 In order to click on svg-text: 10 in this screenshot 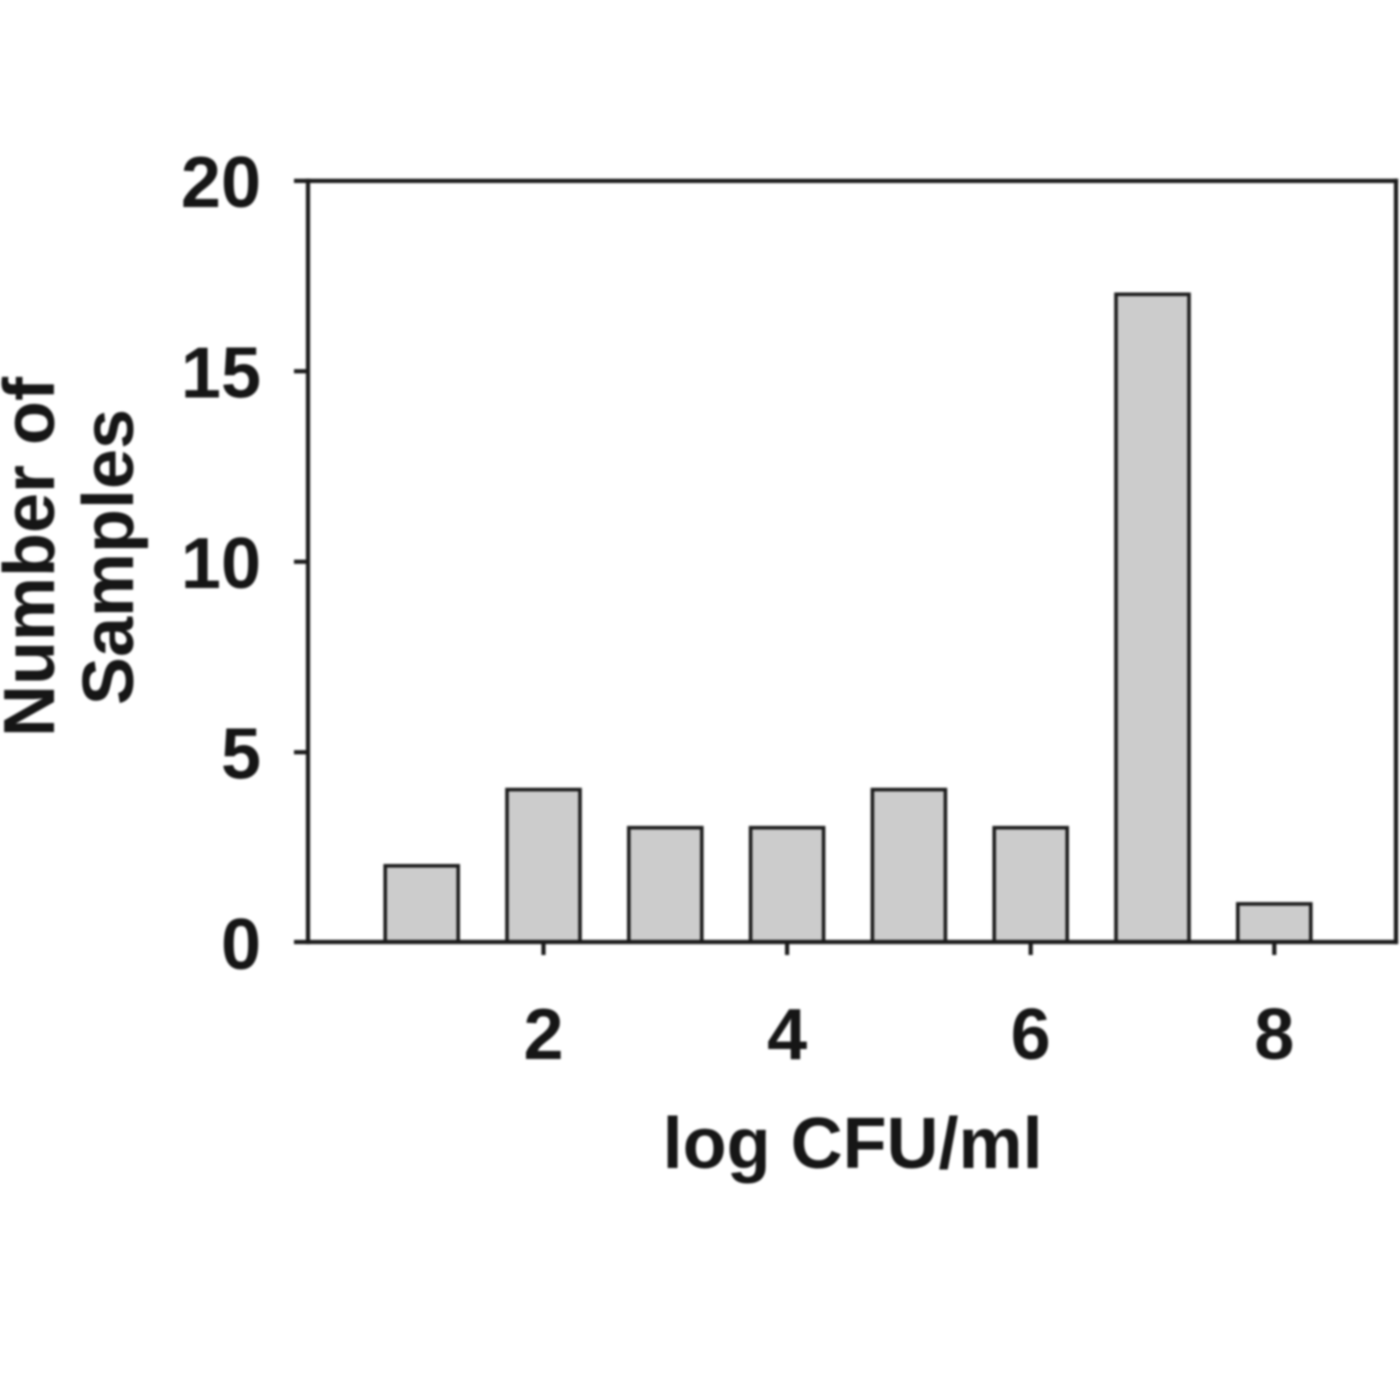, I will do `click(221, 564)`.